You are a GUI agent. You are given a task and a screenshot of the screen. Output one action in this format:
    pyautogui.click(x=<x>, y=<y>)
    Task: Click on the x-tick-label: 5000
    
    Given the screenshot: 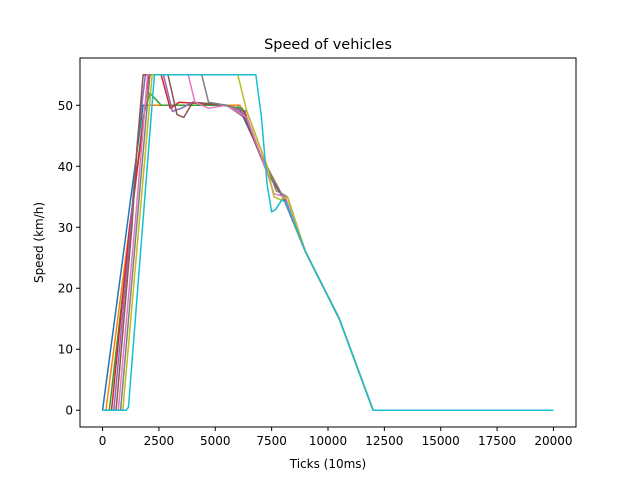 What is the action you would take?
    pyautogui.click(x=215, y=441)
    